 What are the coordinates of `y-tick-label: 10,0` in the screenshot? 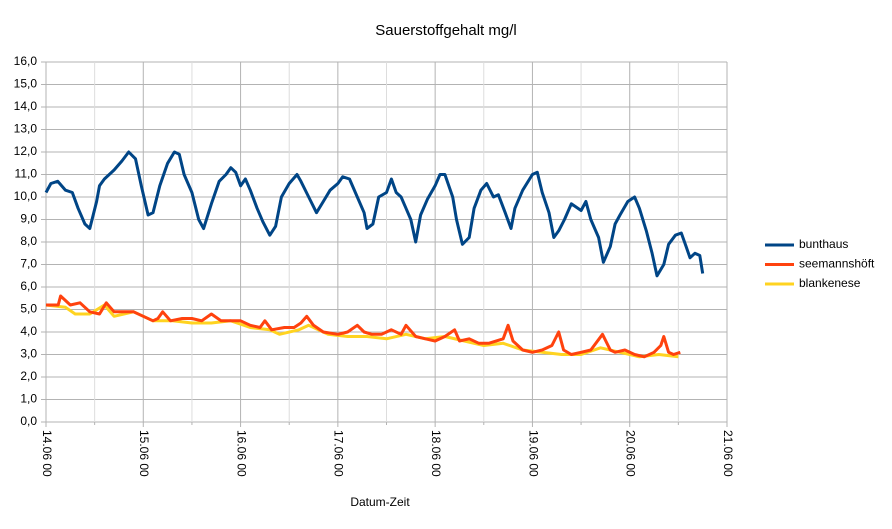 It's located at (26, 196).